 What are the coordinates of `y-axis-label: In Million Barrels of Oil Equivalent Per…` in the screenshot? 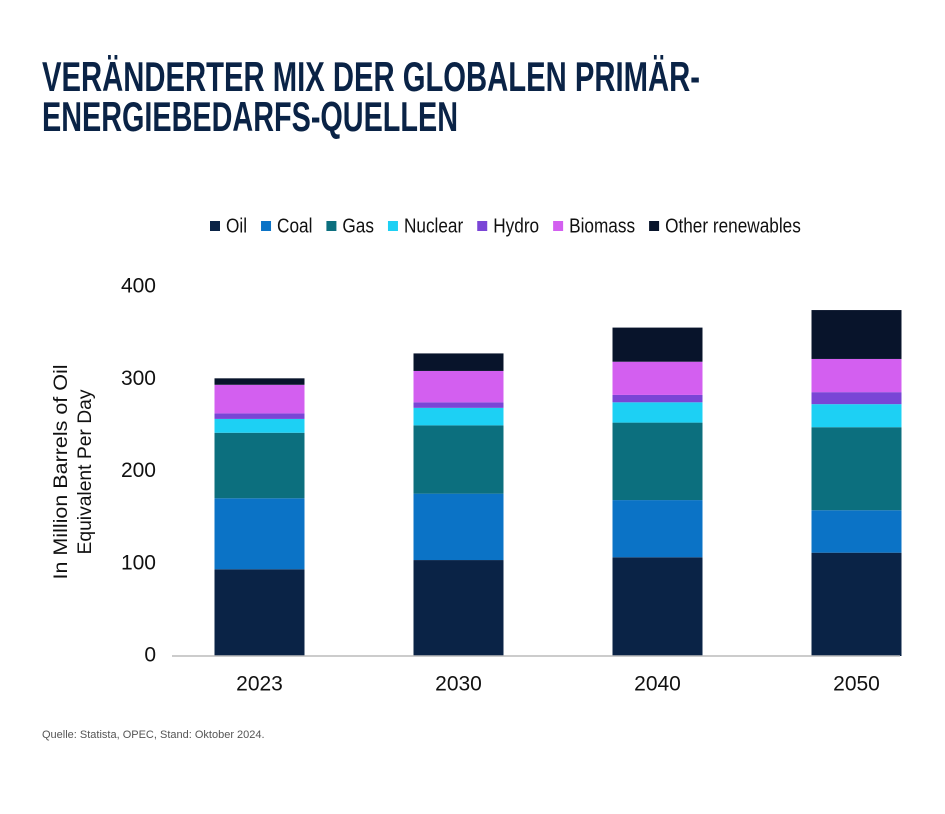 It's located at (73, 472).